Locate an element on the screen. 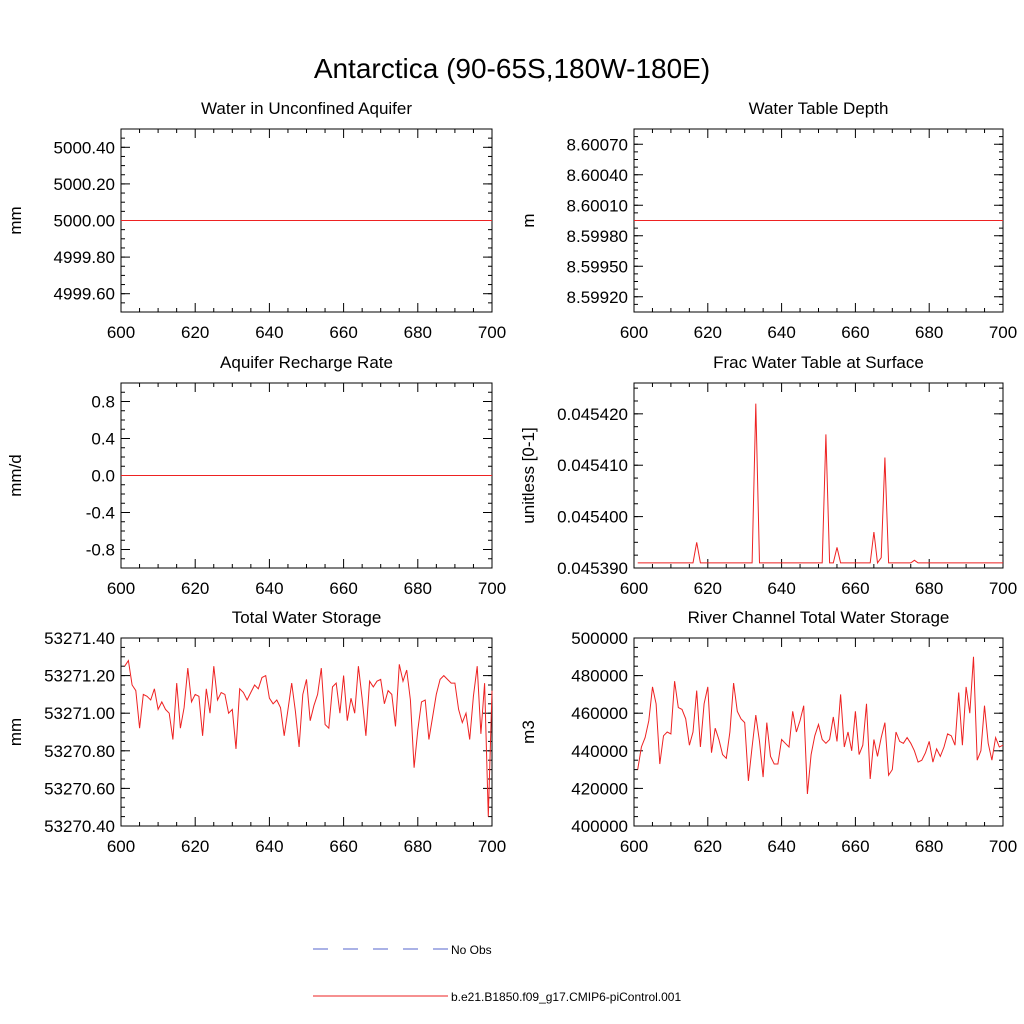  y-tick-label: 4999.80 is located at coordinates (84, 257).